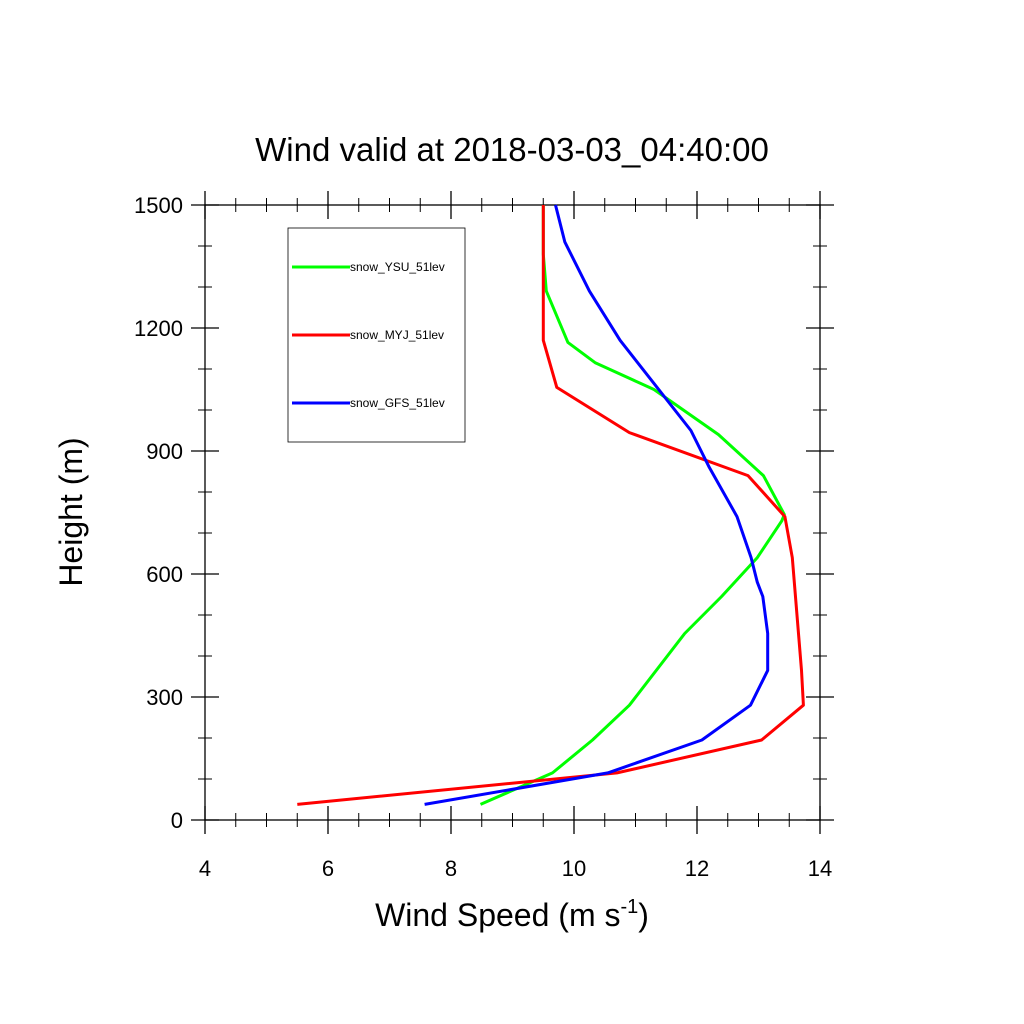 Image resolution: width=1024 pixels, height=1024 pixels. I want to click on x-axis-title-superscript: -1, so click(629, 907).